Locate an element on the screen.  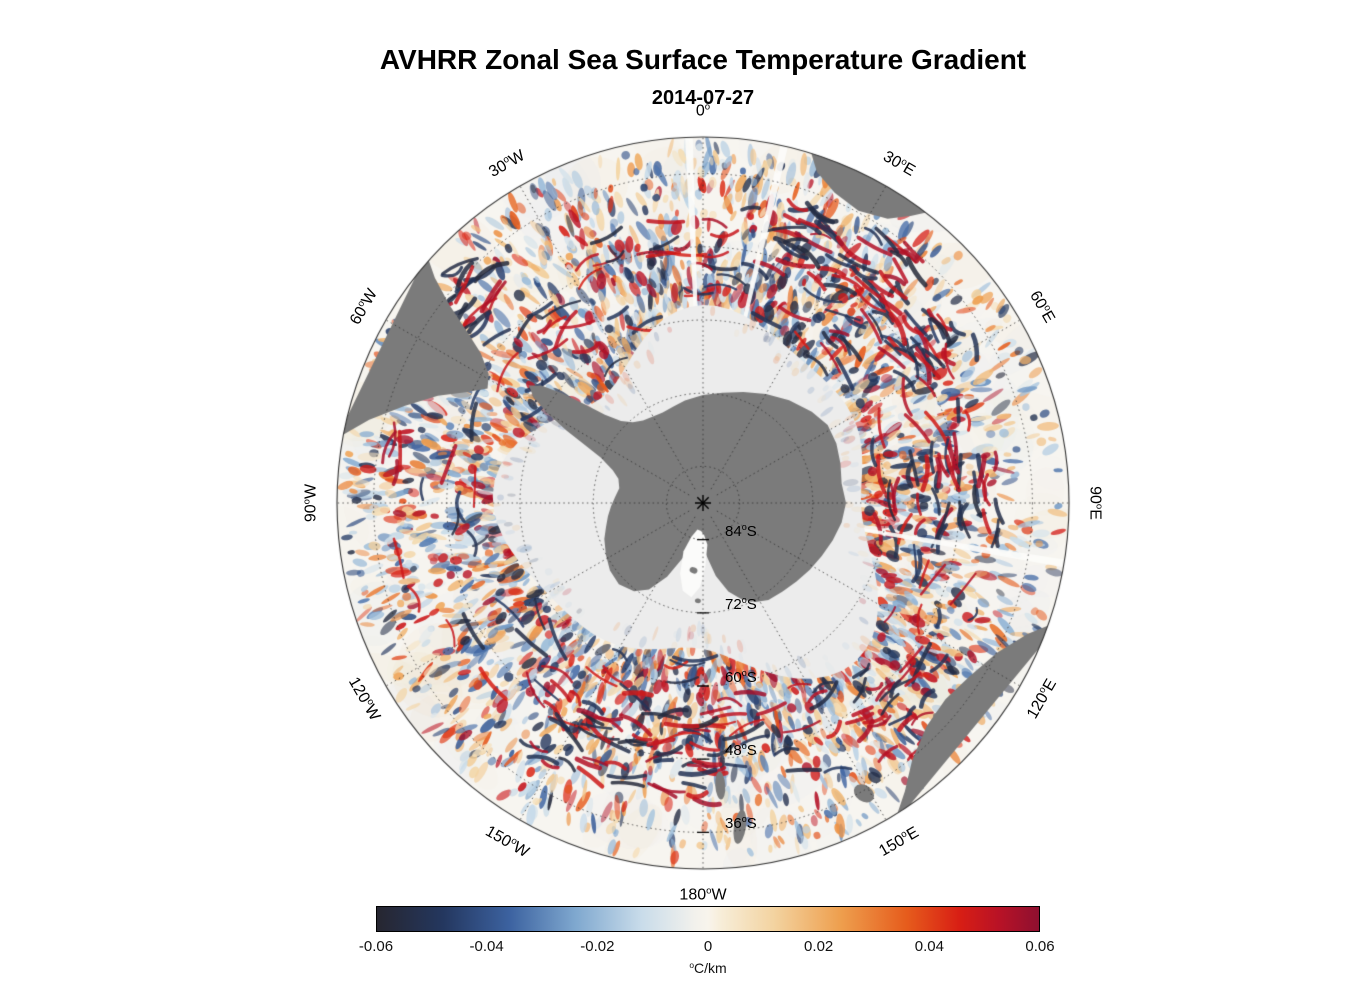
chart-subtitle: 2014-07-27 is located at coordinates (703, 98).